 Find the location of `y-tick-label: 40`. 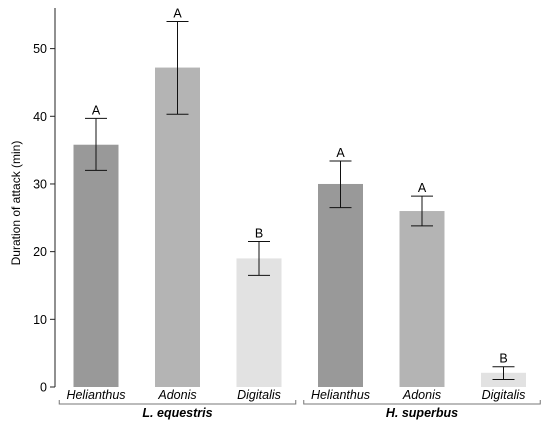

y-tick-label: 40 is located at coordinates (40, 117).